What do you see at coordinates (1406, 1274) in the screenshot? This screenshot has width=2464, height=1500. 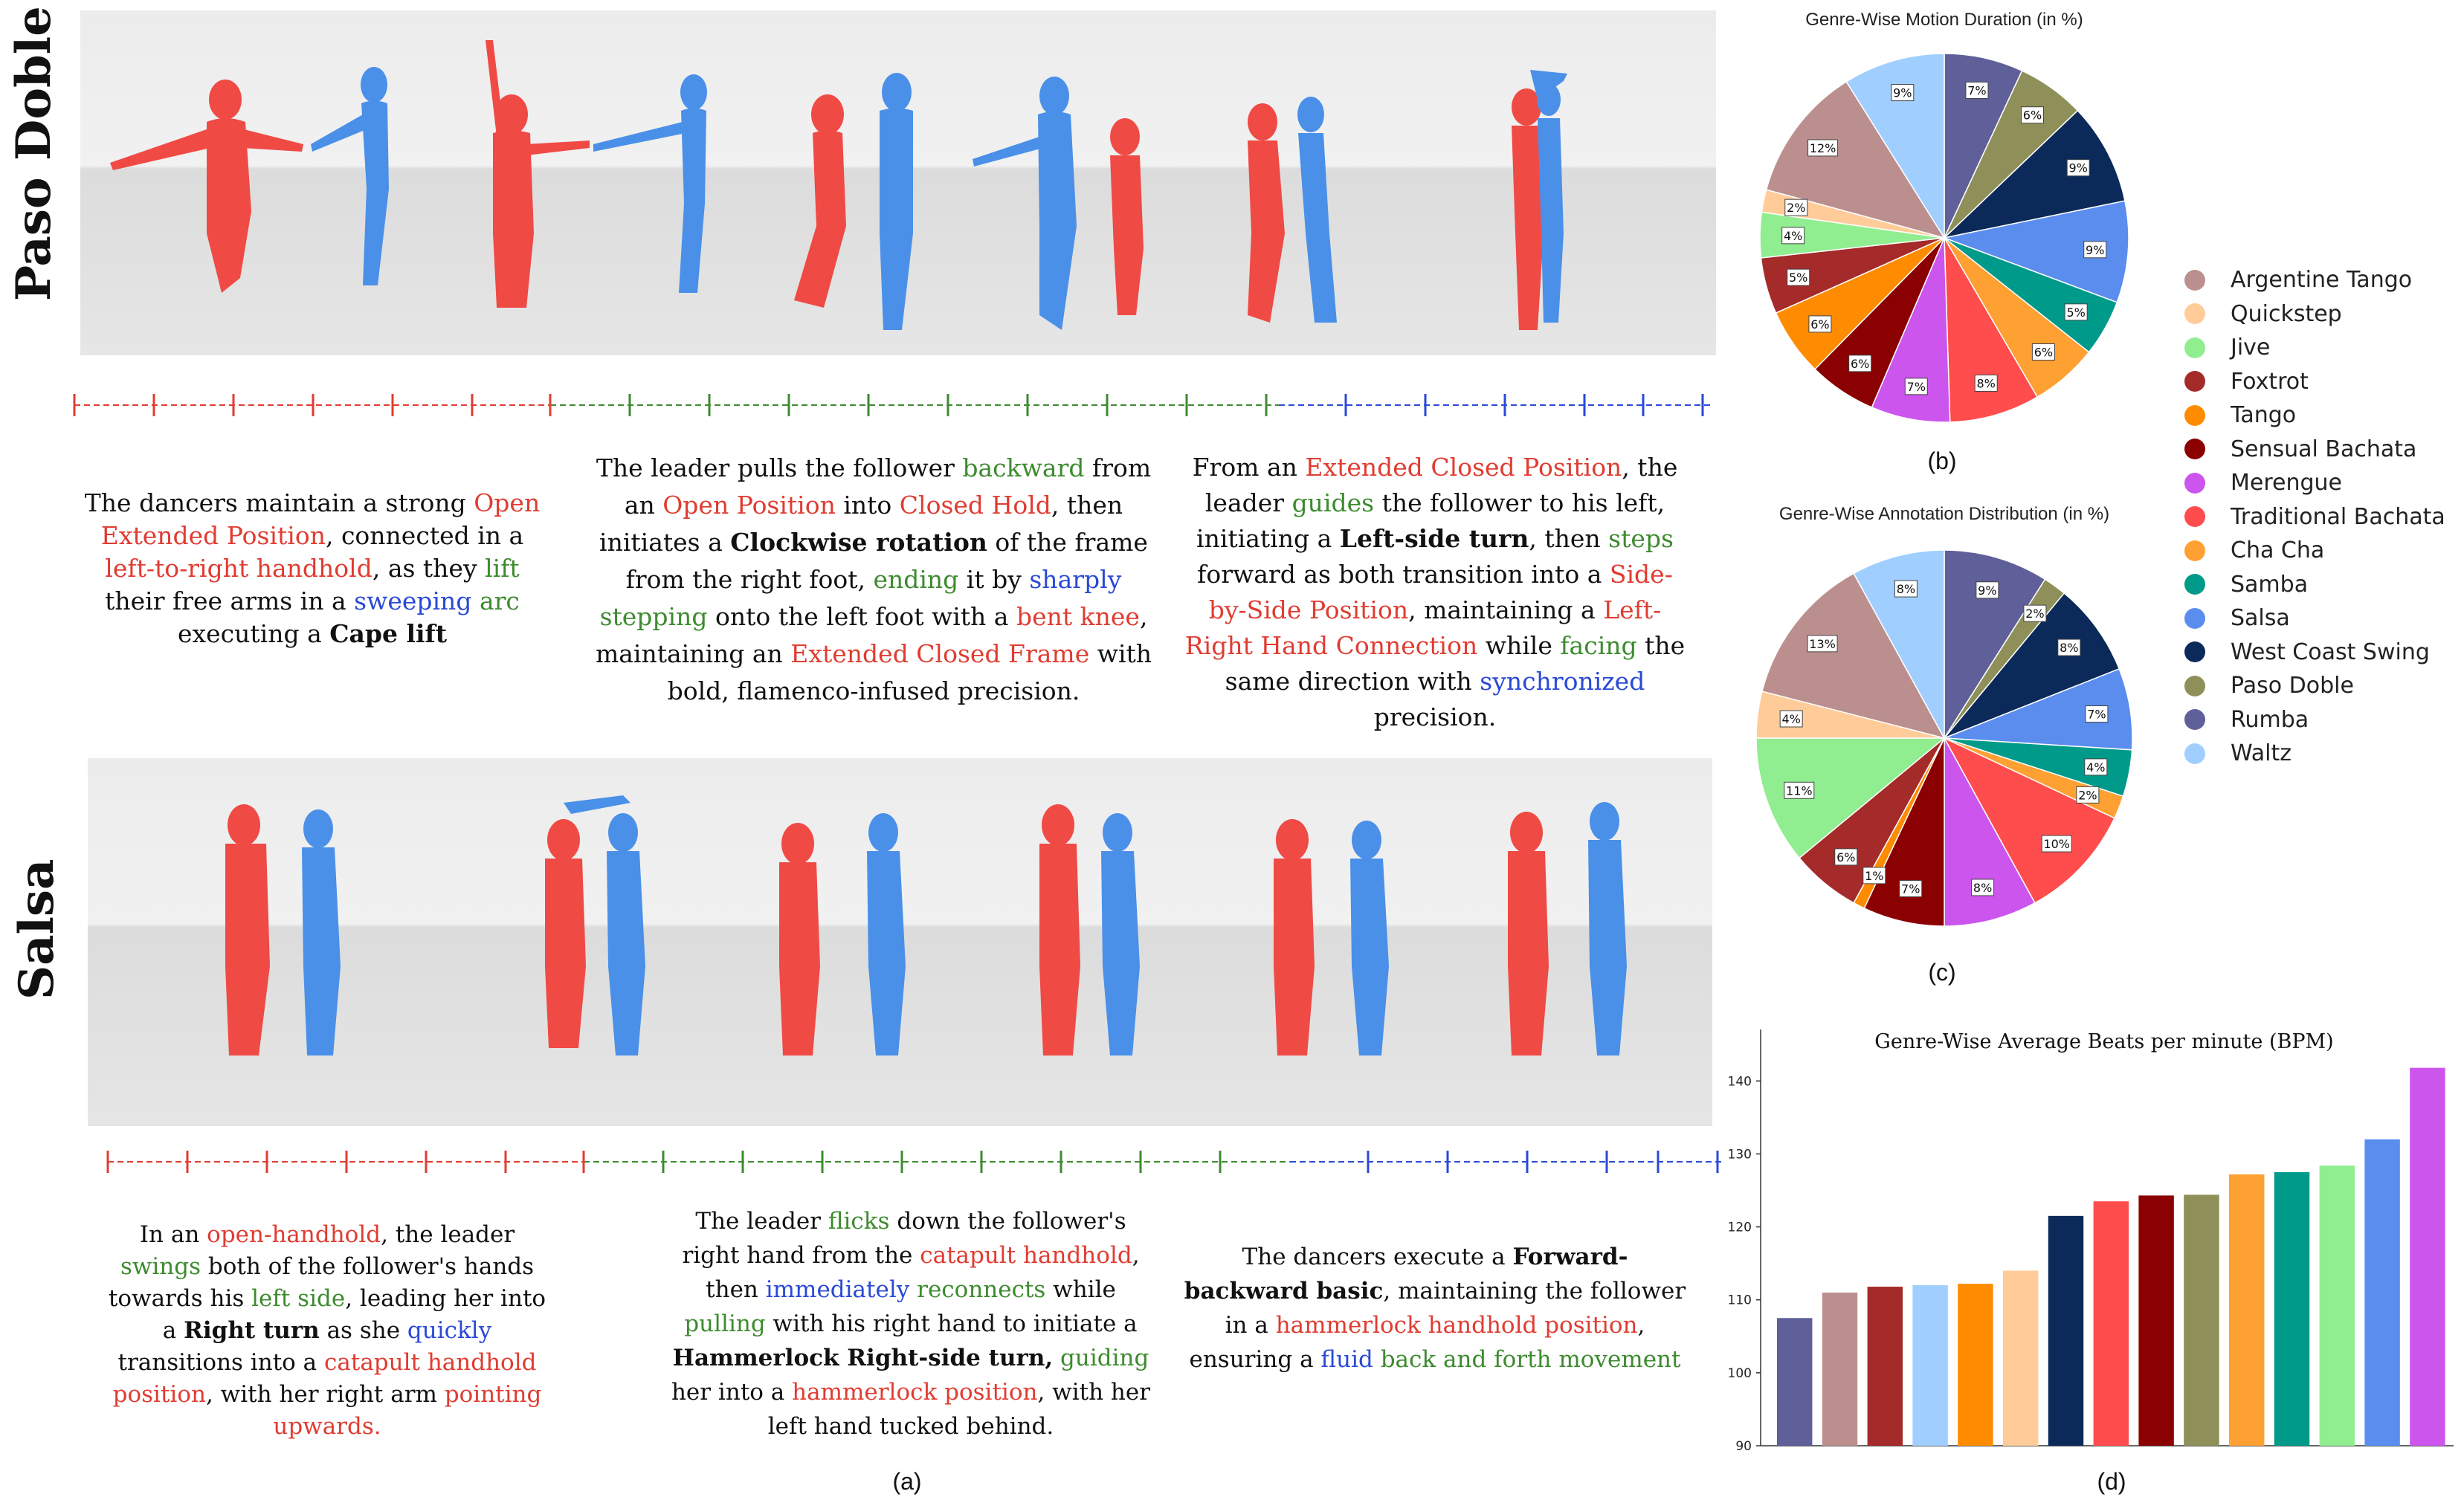 I see `caption-segment: Forward-backward basic` at bounding box center [1406, 1274].